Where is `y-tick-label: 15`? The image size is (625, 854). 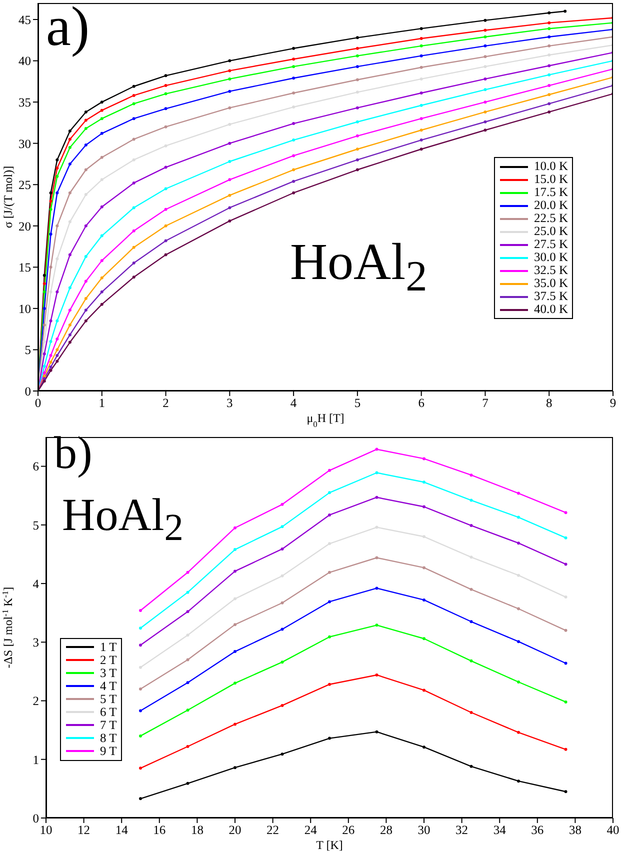 y-tick-label: 15 is located at coordinates (24, 267).